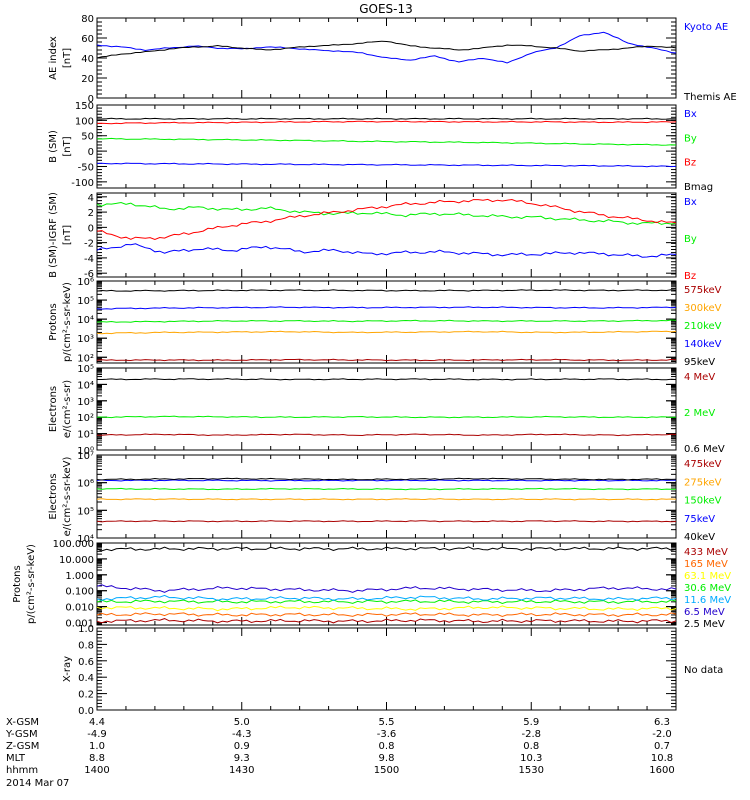  Describe the element at coordinates (387, 758) in the screenshot. I see `ephemeris-value: 9.8` at that location.